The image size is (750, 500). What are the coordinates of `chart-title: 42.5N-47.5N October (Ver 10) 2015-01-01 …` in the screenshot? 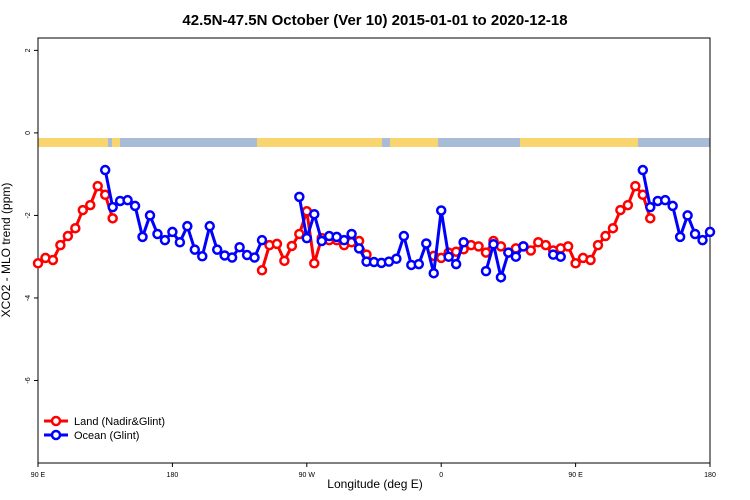 It's located at (374, 20).